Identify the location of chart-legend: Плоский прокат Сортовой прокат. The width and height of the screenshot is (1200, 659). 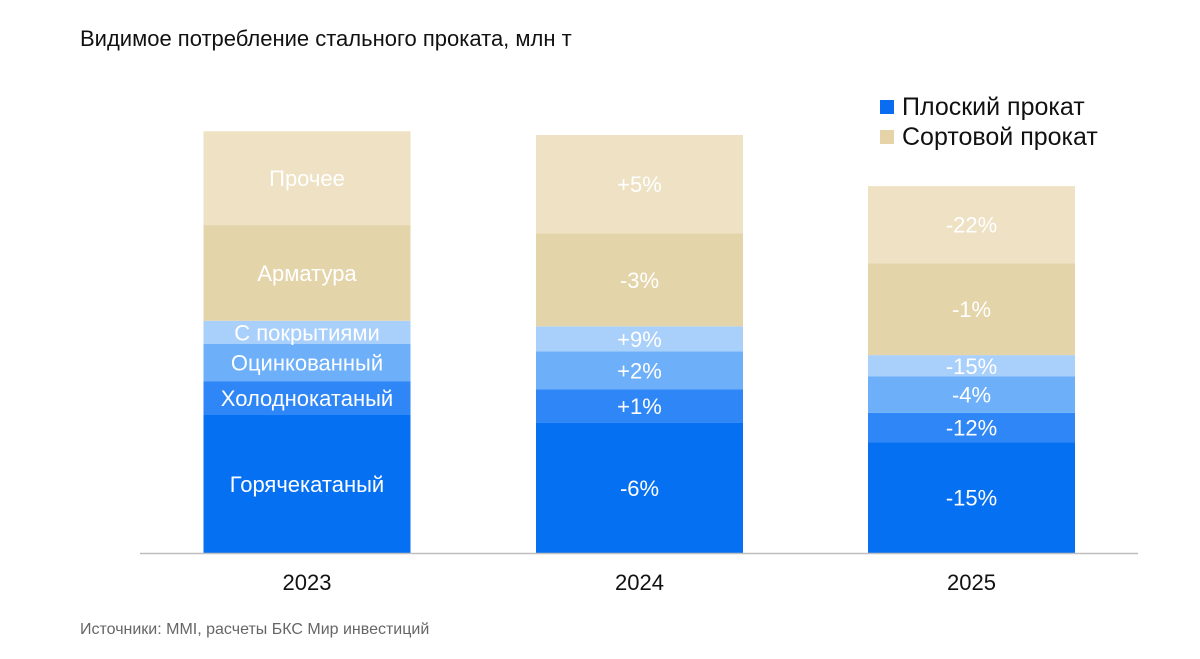
(989, 122).